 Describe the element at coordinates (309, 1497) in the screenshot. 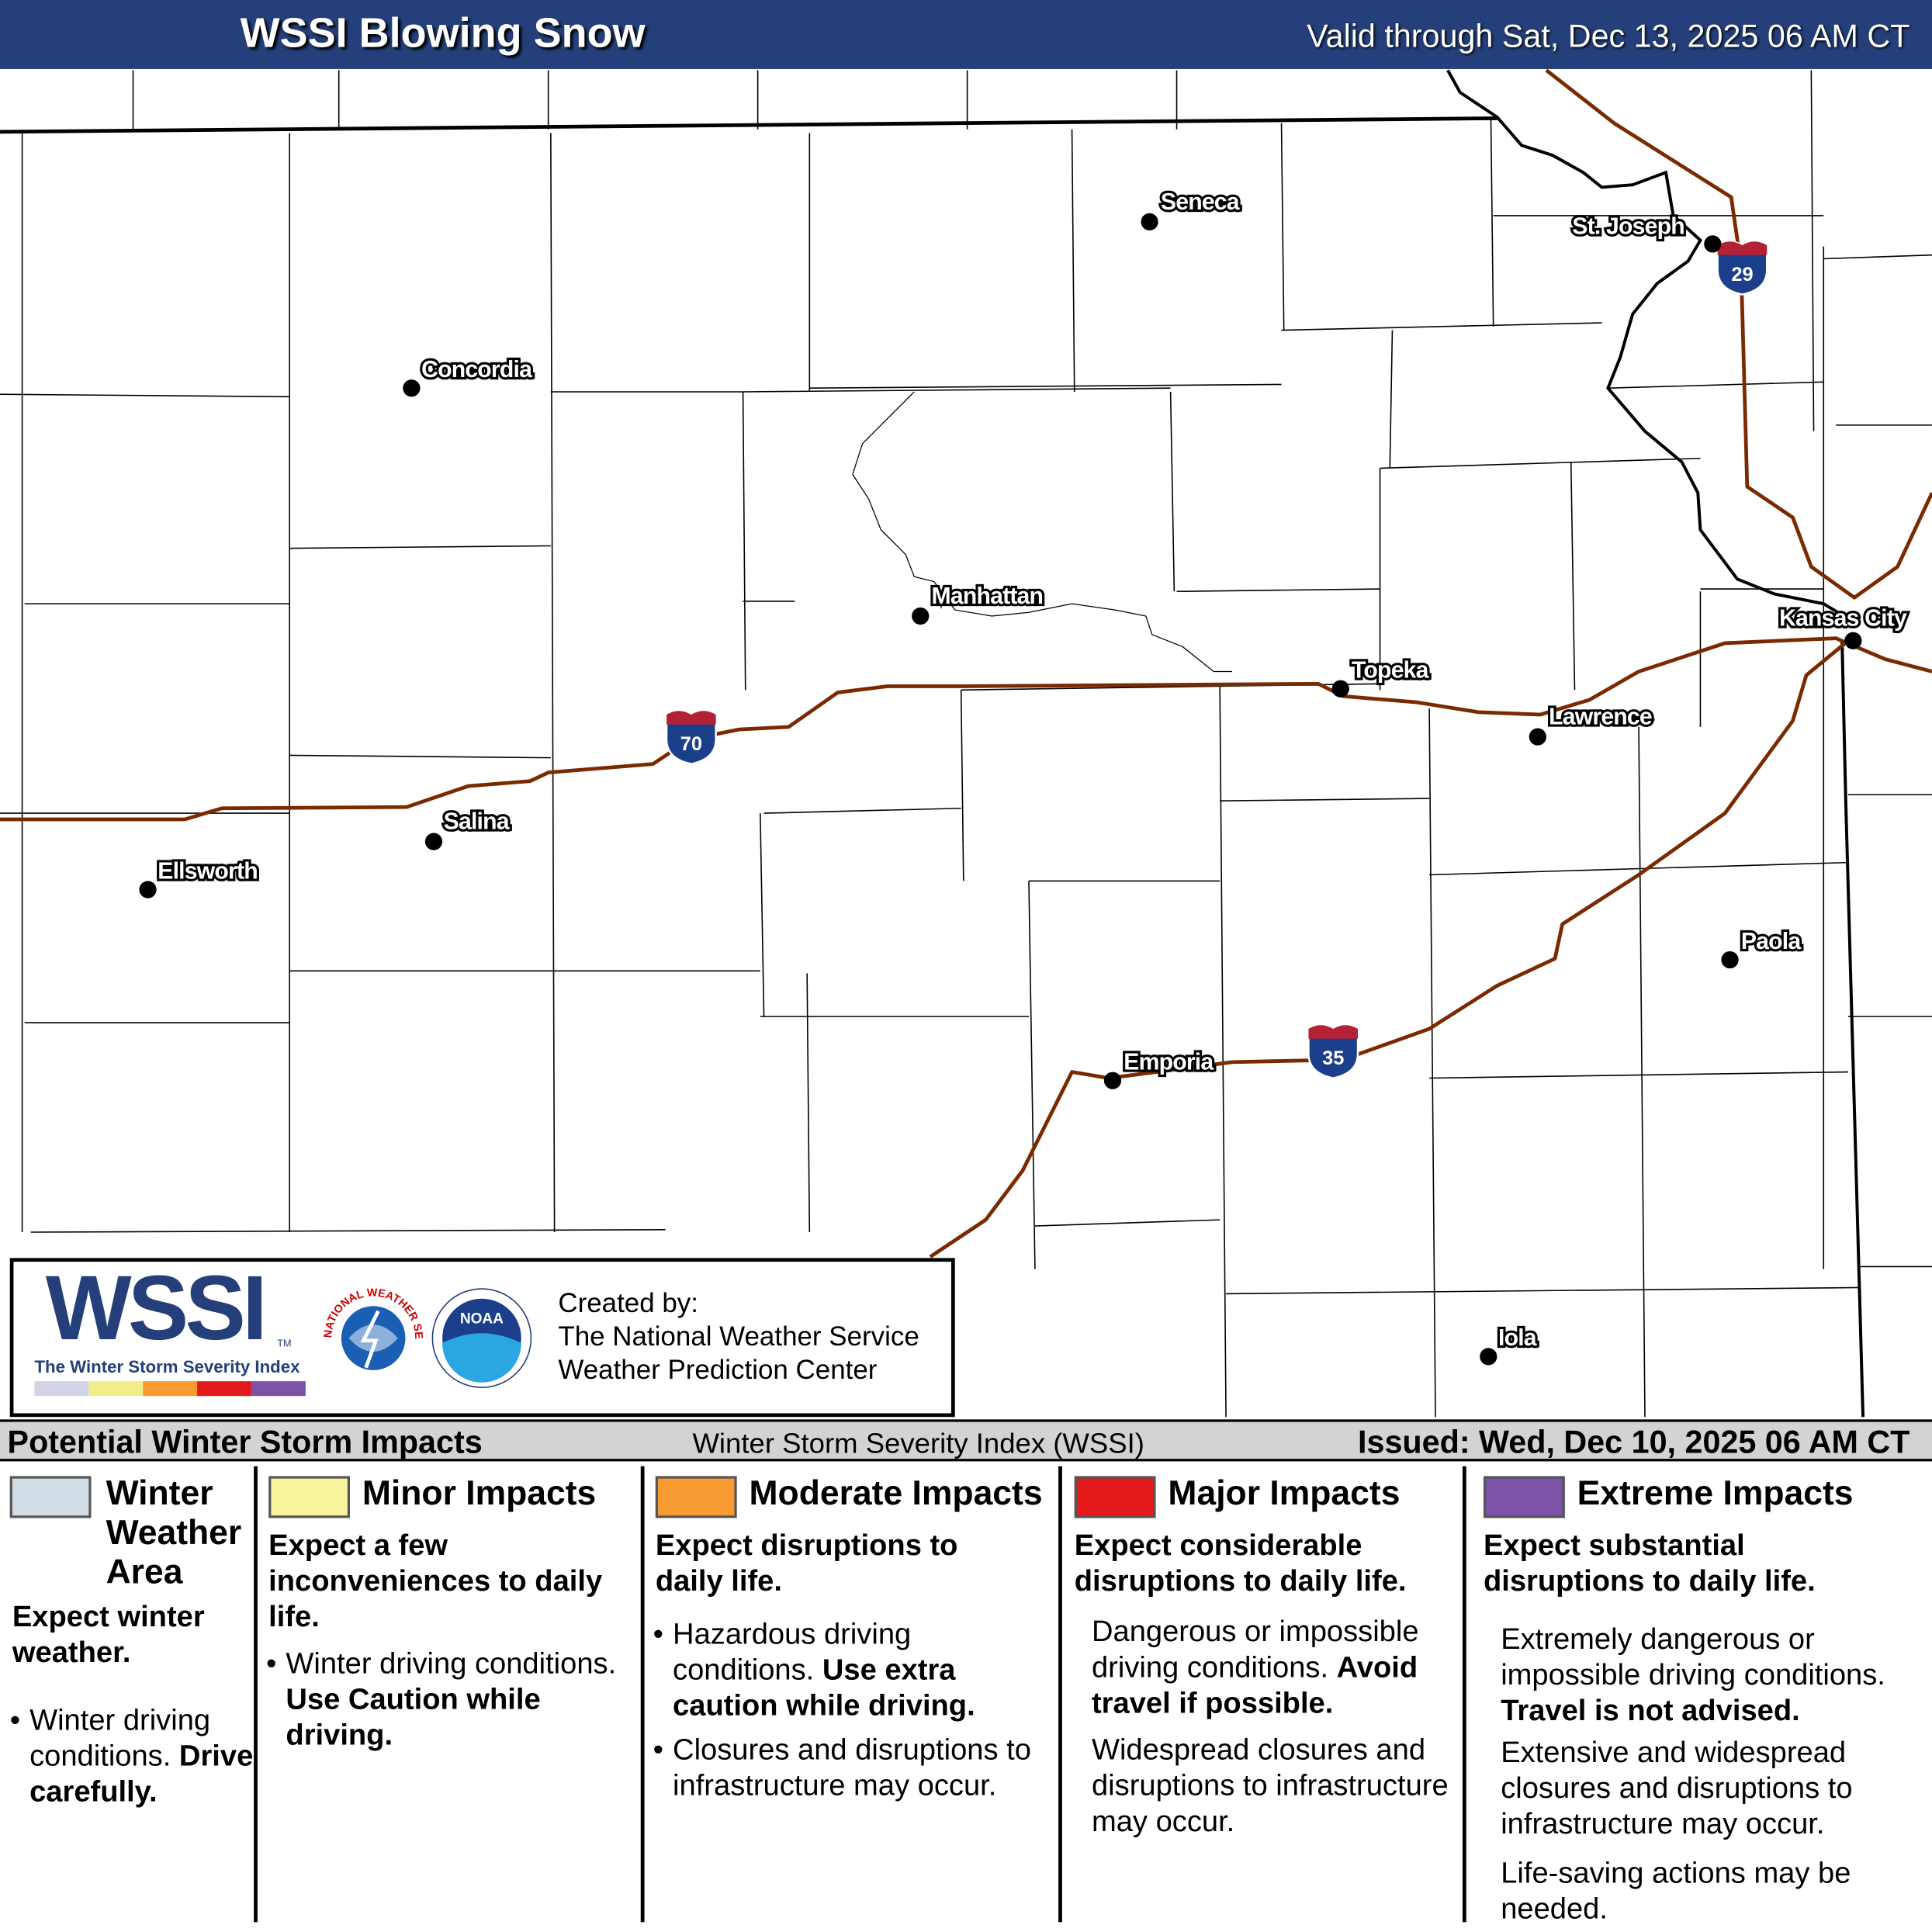

I see `swatch-minor` at that location.